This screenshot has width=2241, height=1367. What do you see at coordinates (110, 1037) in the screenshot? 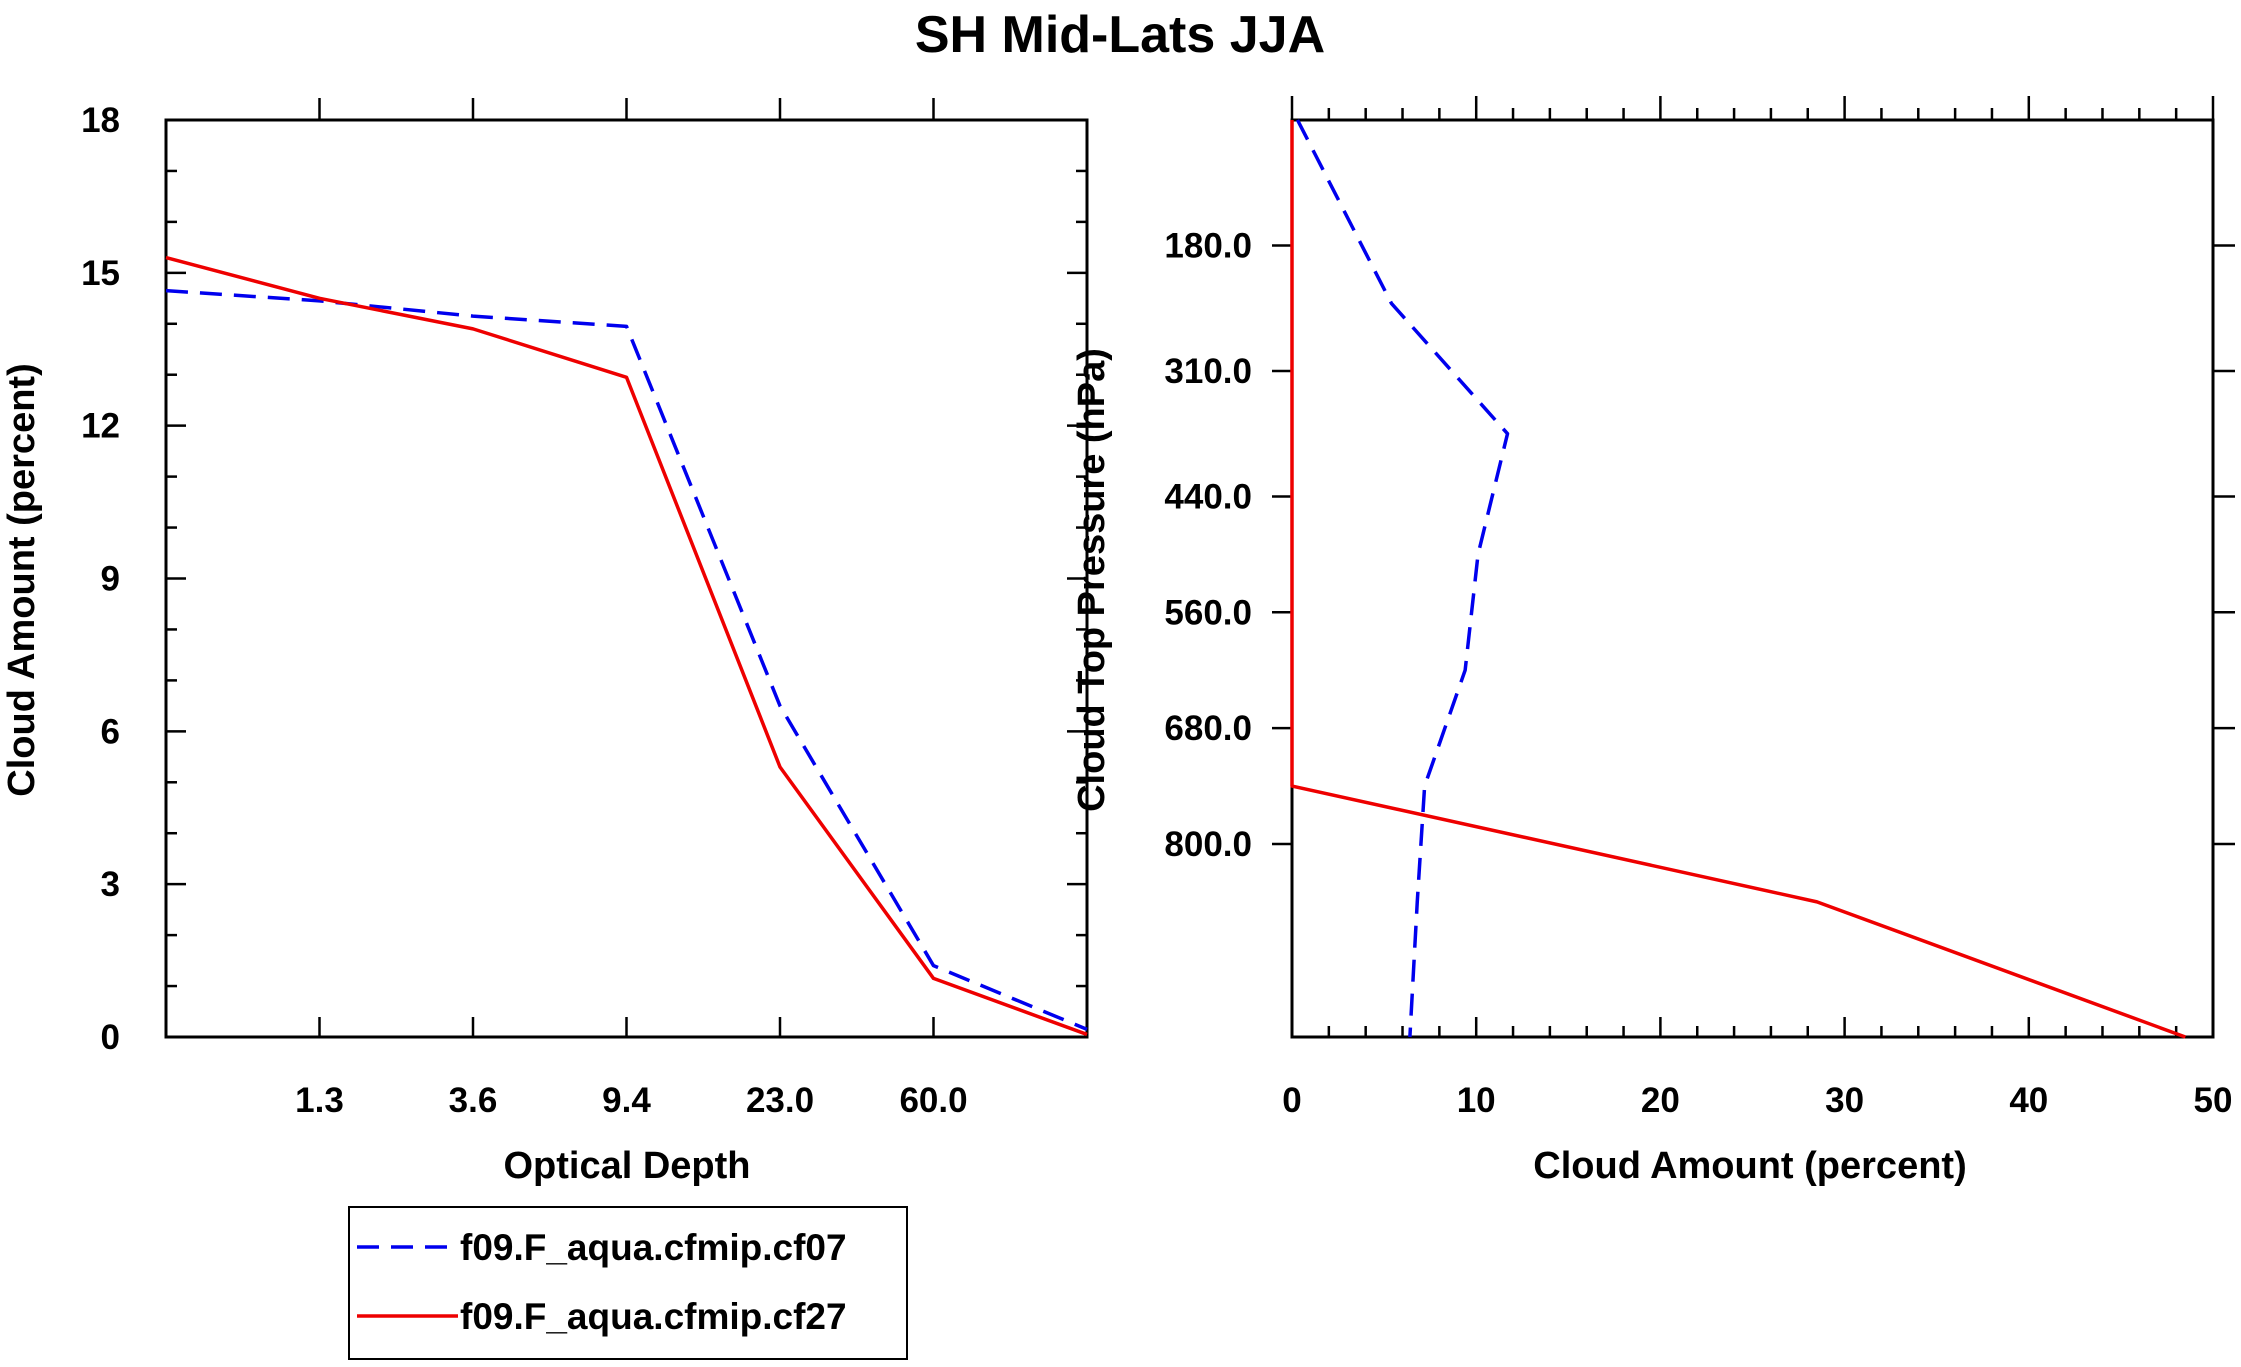
I see `left-y-tick-label: 0` at bounding box center [110, 1037].